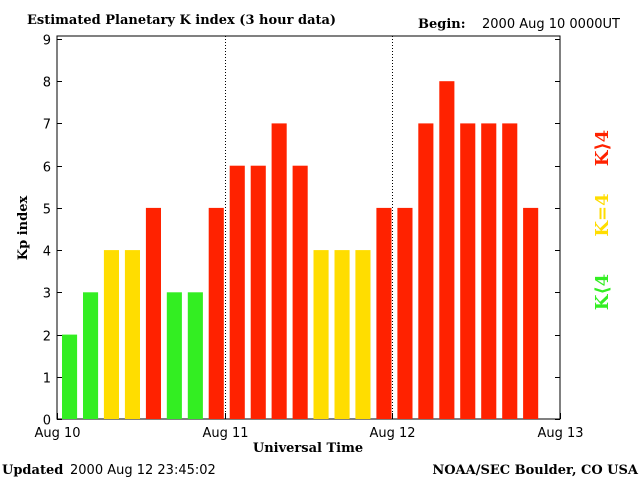  Describe the element at coordinates (47, 379) in the screenshot. I see `y-tick-label-1: 1` at that location.